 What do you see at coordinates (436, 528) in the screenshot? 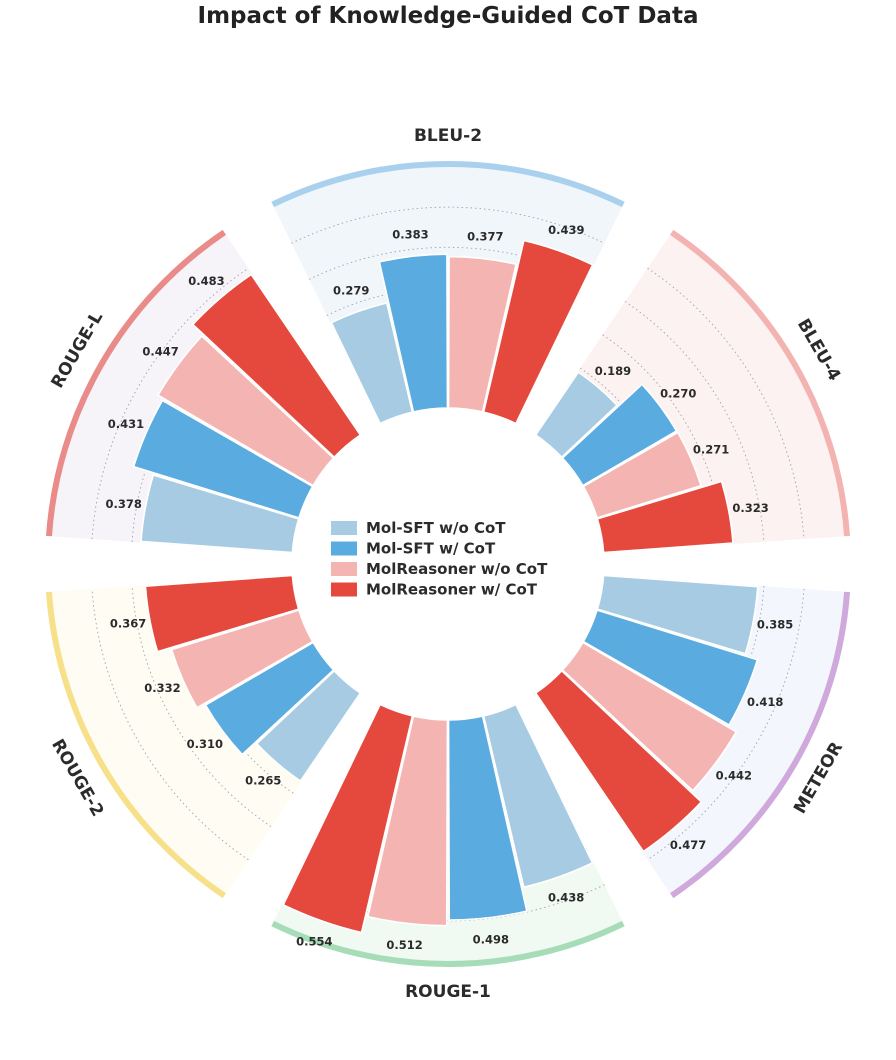
I see `legend-label: Mol-SFT w/o CoT` at bounding box center [436, 528].